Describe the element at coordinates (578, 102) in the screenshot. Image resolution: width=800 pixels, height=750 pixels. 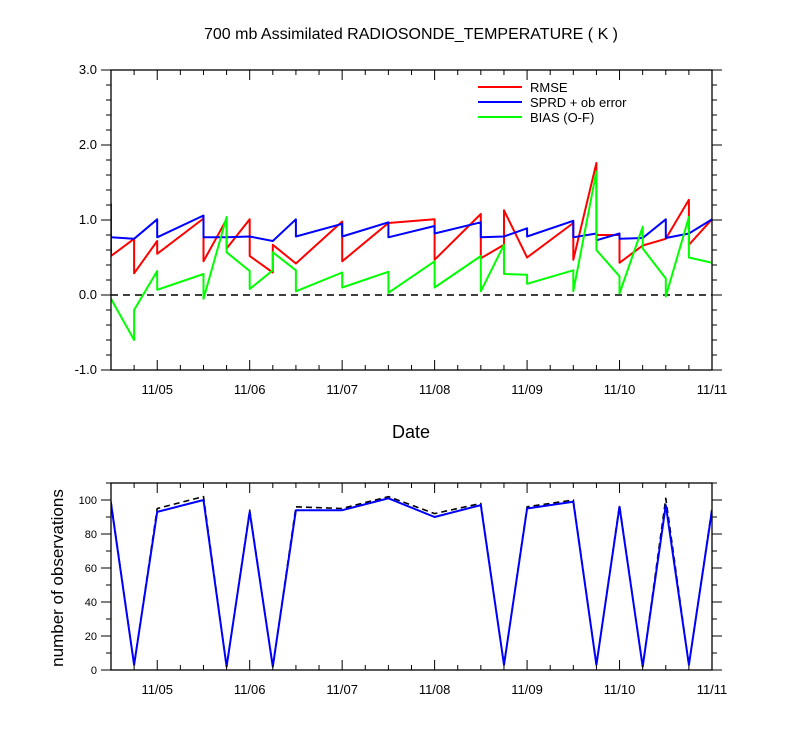
I see `legend-label: SPRD + ob error` at that location.